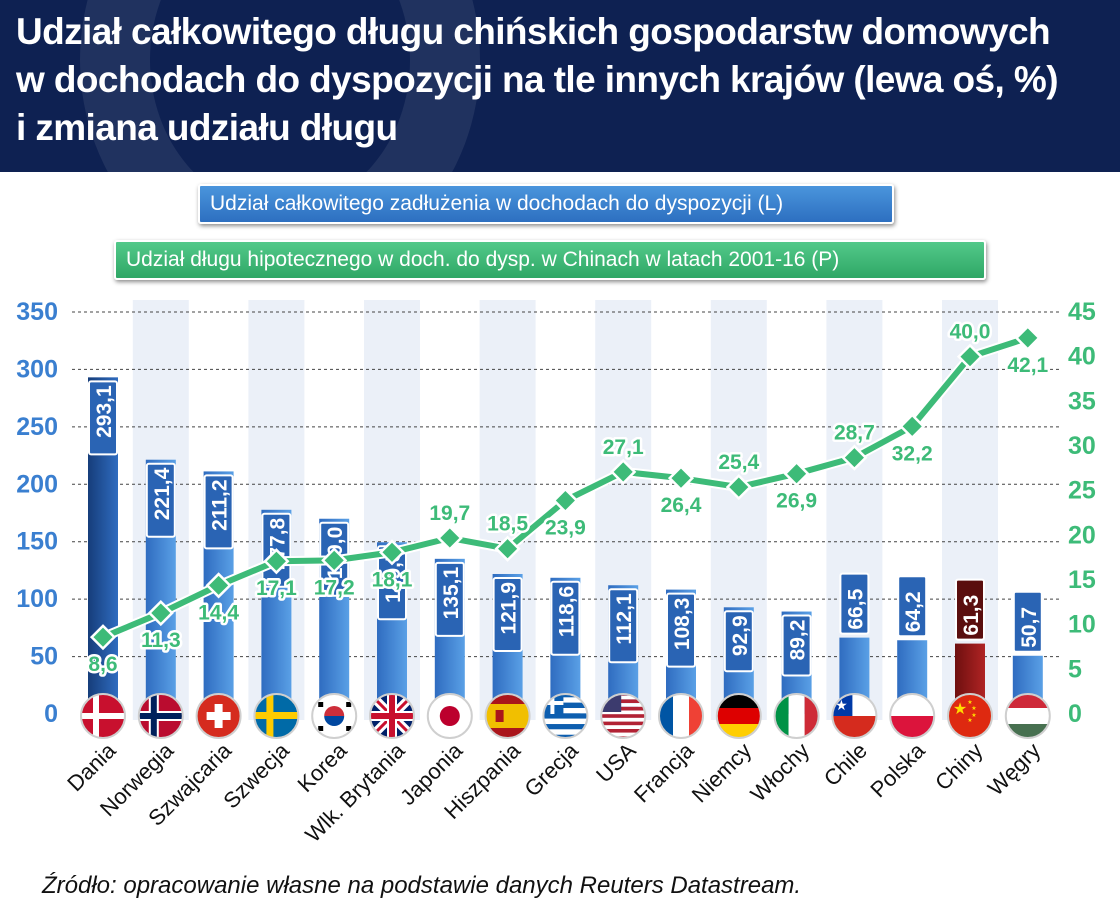 The image size is (1120, 916). What do you see at coordinates (958, 766) in the screenshot?
I see `category-label: Chiny` at bounding box center [958, 766].